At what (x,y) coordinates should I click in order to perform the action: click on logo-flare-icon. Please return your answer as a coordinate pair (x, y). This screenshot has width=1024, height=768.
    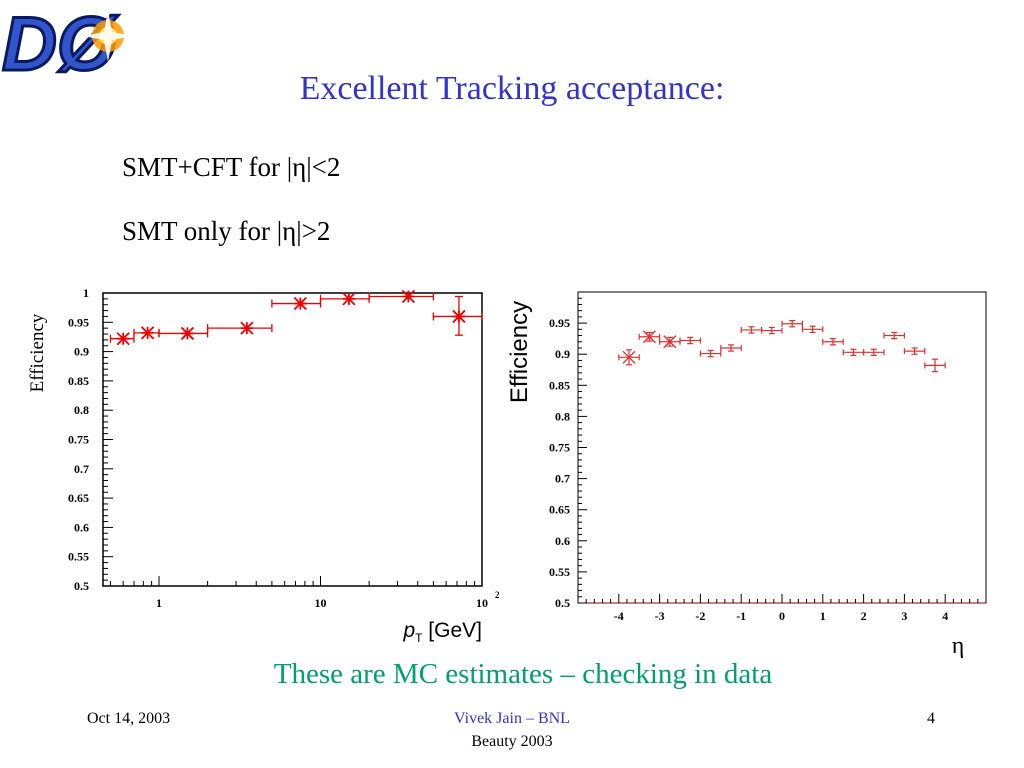
    Looking at the image, I should click on (108, 36).